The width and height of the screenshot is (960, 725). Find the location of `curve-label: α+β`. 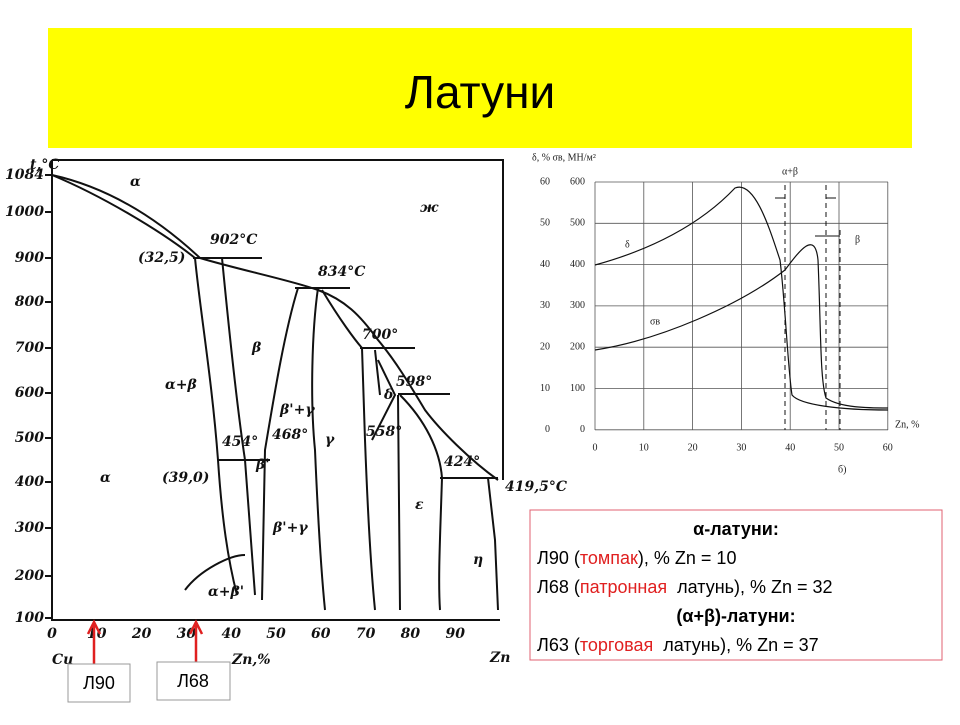

curve-label: α+β is located at coordinates (790, 171).